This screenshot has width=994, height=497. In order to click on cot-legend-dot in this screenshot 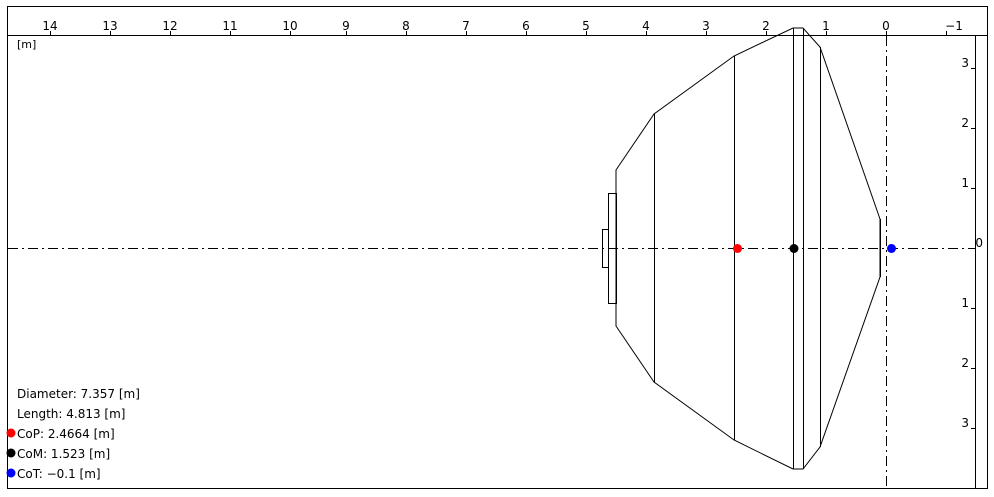, I will do `click(11, 473)`.